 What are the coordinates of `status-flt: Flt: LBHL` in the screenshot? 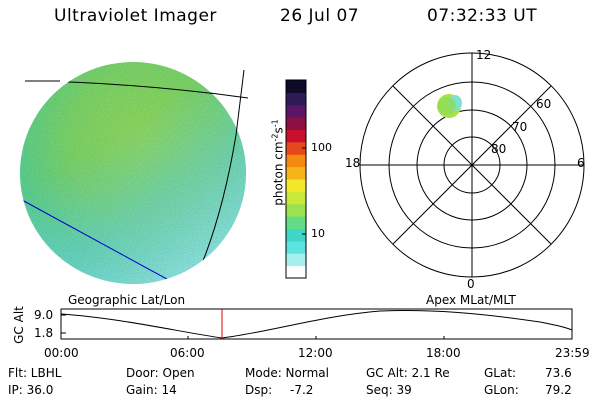 It's located at (35, 373).